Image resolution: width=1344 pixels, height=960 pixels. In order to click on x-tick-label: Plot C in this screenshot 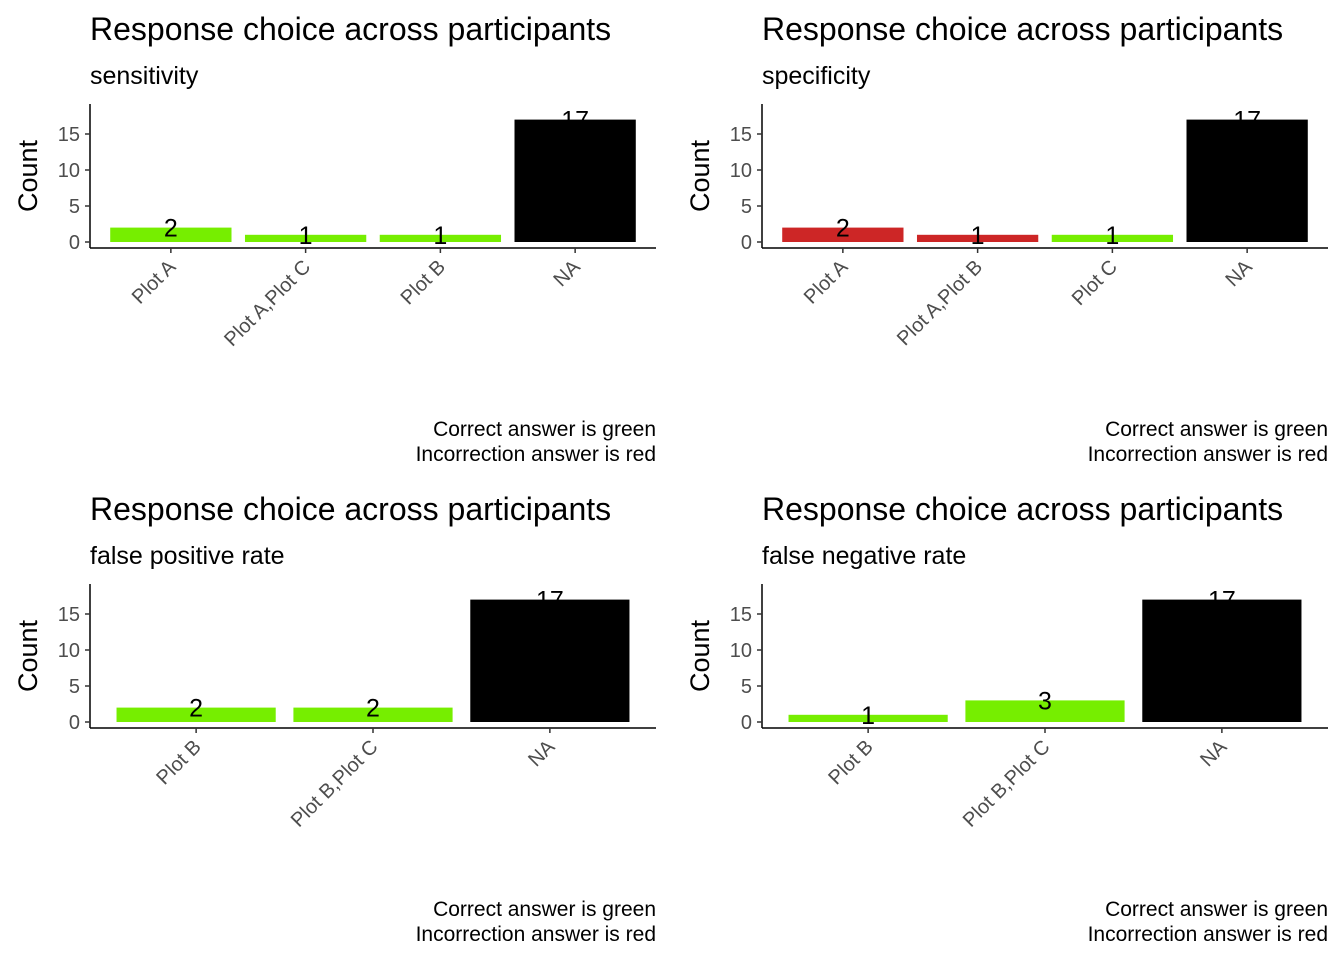, I will do `click(1095, 283)`.